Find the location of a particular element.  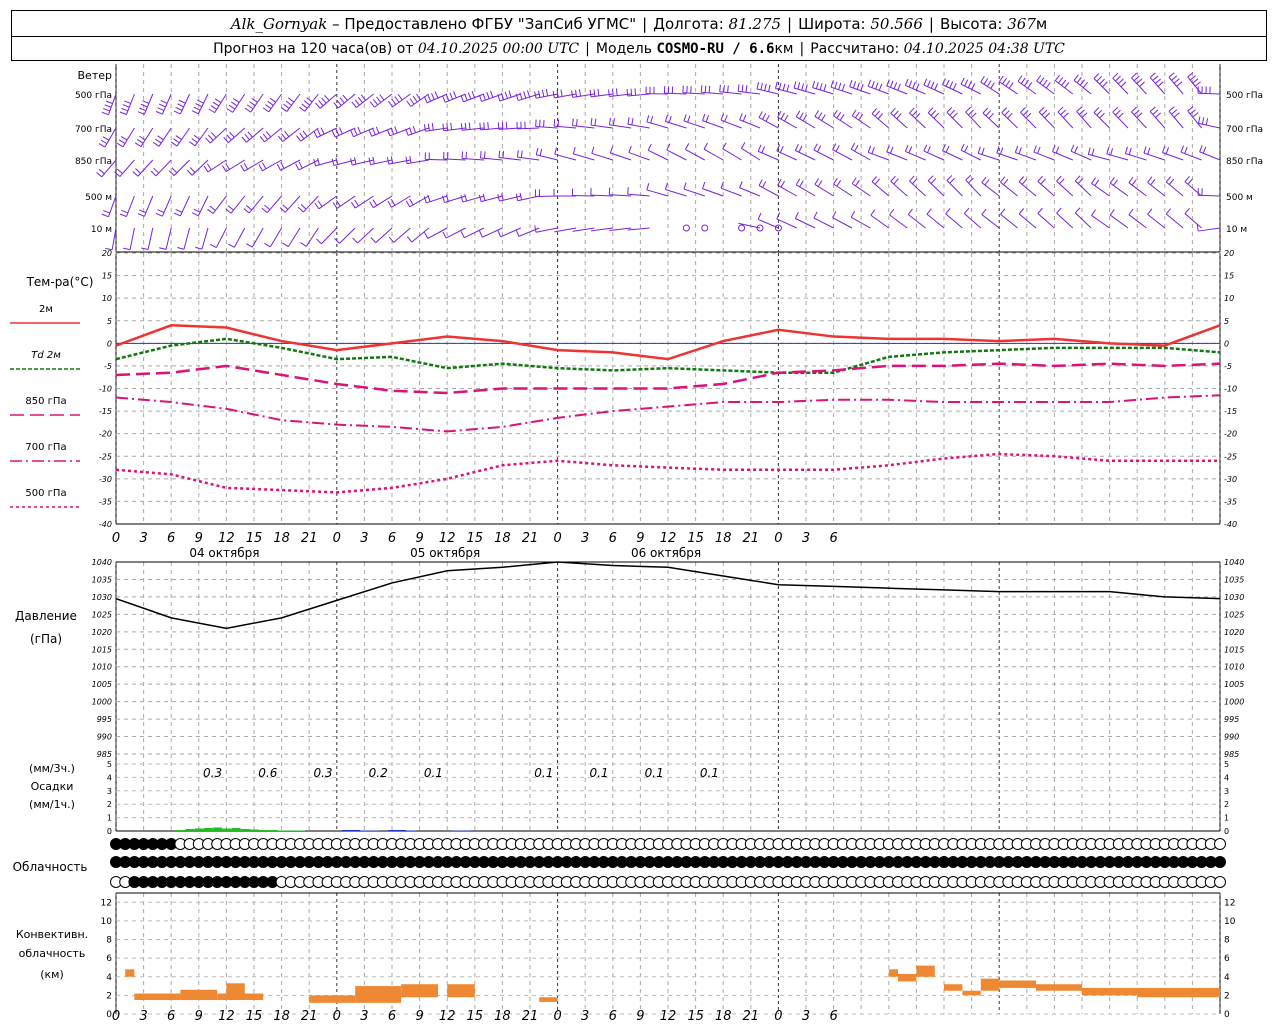

temp-ytick-left: -20 is located at coordinates (105, 434).